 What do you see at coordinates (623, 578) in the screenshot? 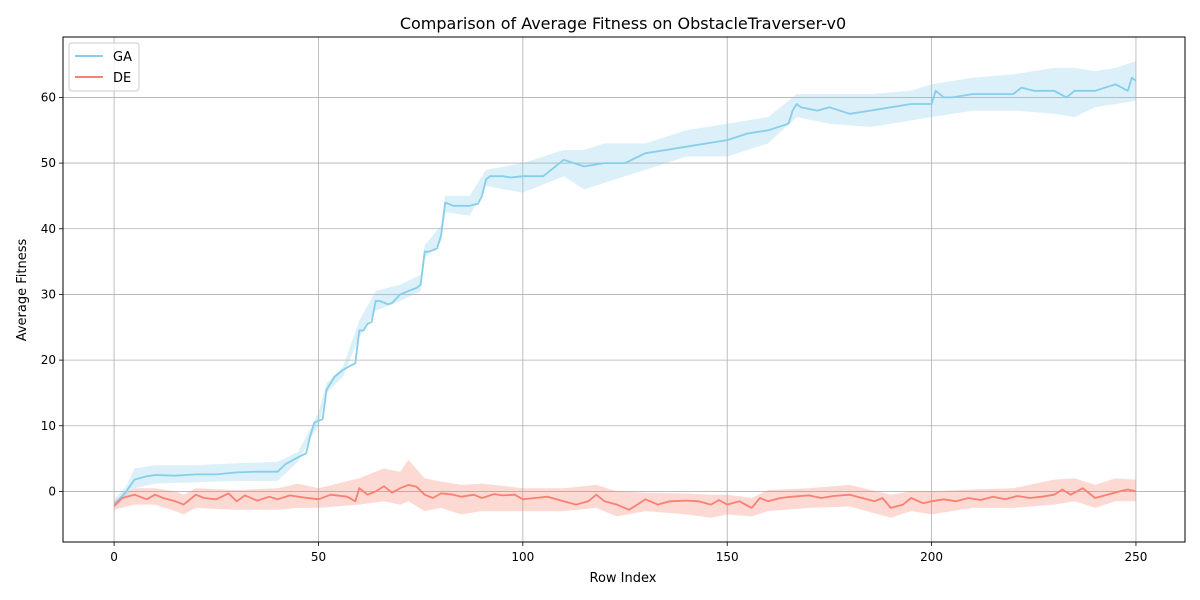
I see `x-axis-label: Row Index` at bounding box center [623, 578].